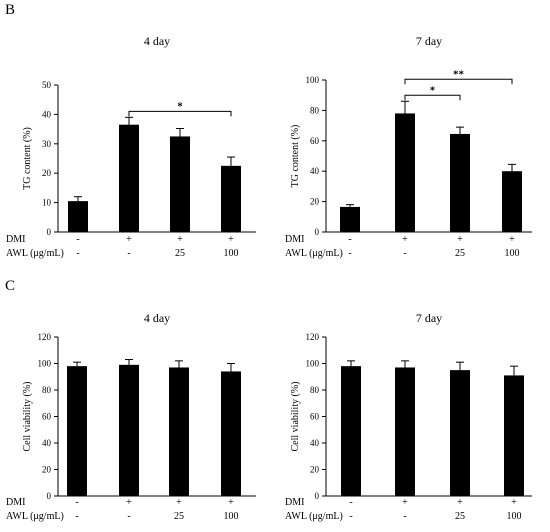 The width and height of the screenshot is (550, 532). What do you see at coordinates (10, 10) in the screenshot?
I see `panel-letter-b: B` at bounding box center [10, 10].